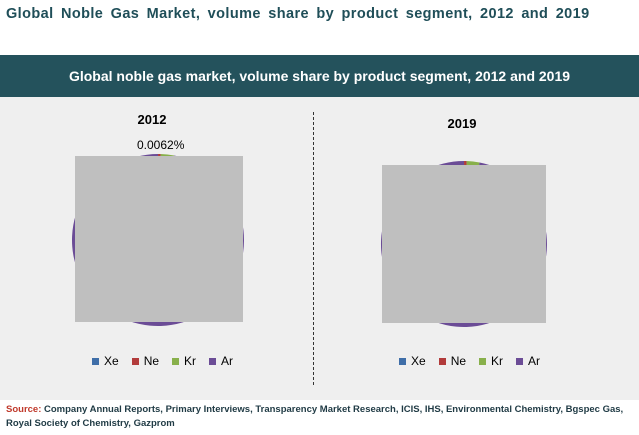  Describe the element at coordinates (169, 361) in the screenshot. I see `legend-2012: Xe Ne Kr Ar` at that location.